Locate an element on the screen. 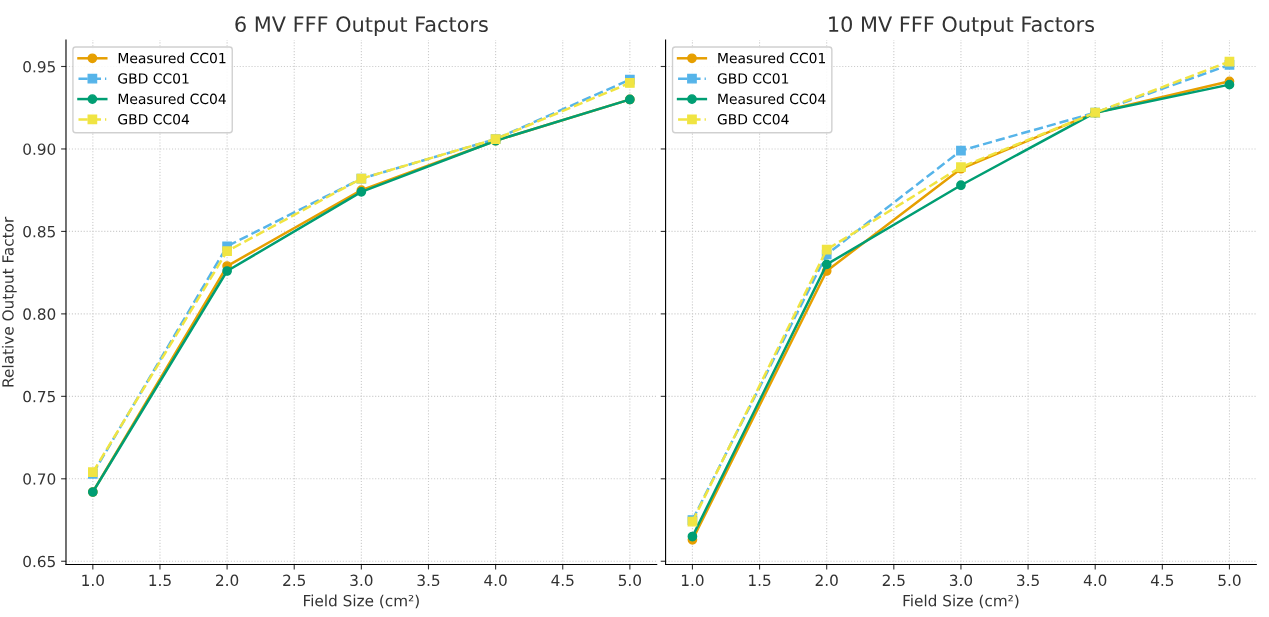 Image resolution: width=1269 pixels, height=617 pixels. y-tick-label: 0.75 is located at coordinates (39, 396).